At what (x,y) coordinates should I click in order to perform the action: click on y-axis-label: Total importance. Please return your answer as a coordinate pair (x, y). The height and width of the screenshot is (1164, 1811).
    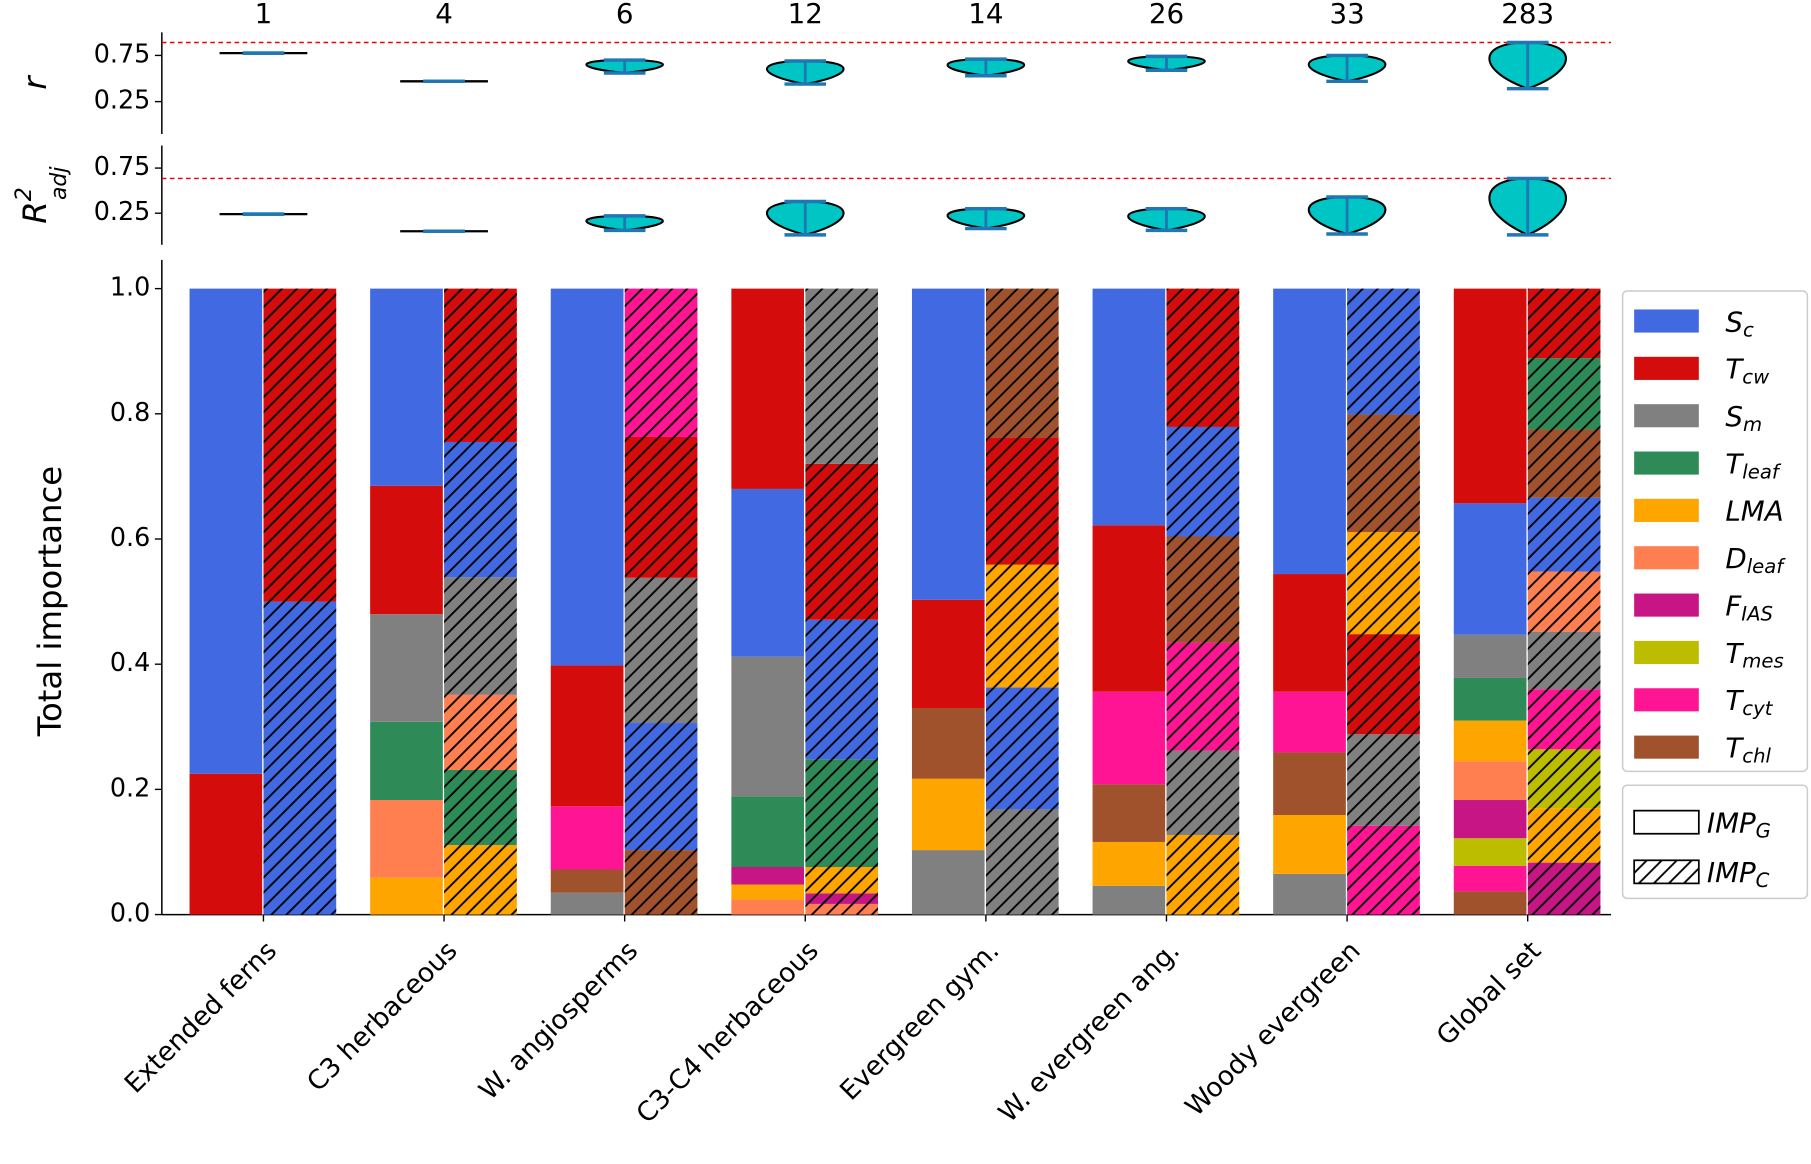
    Looking at the image, I should click on (50, 601).